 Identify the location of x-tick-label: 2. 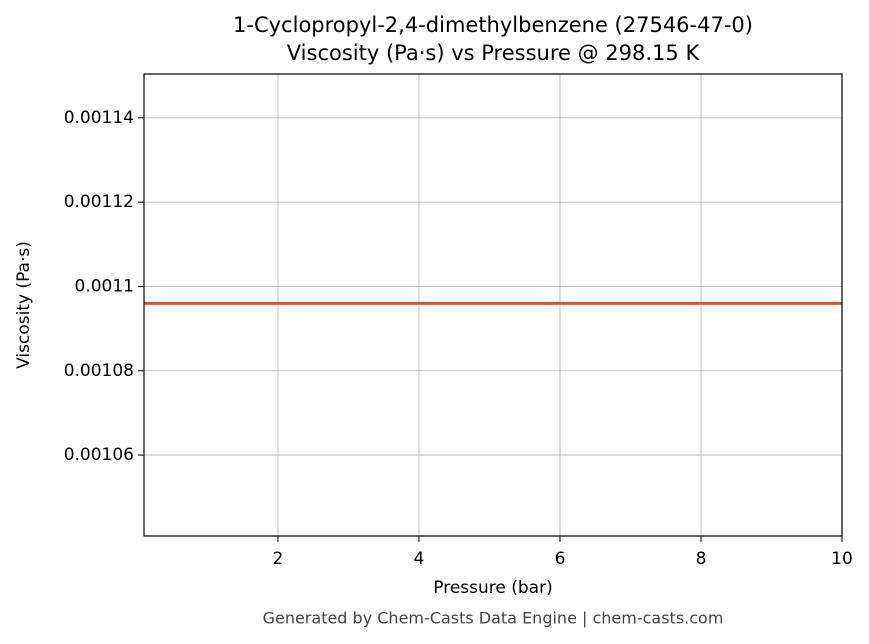
(278, 559).